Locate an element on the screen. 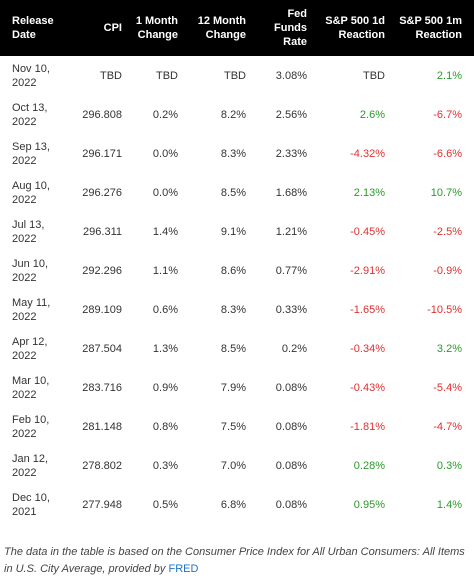 Image resolution: width=474 pixels, height=583 pixels. cell-cpi: 289.109 is located at coordinates (102, 309).